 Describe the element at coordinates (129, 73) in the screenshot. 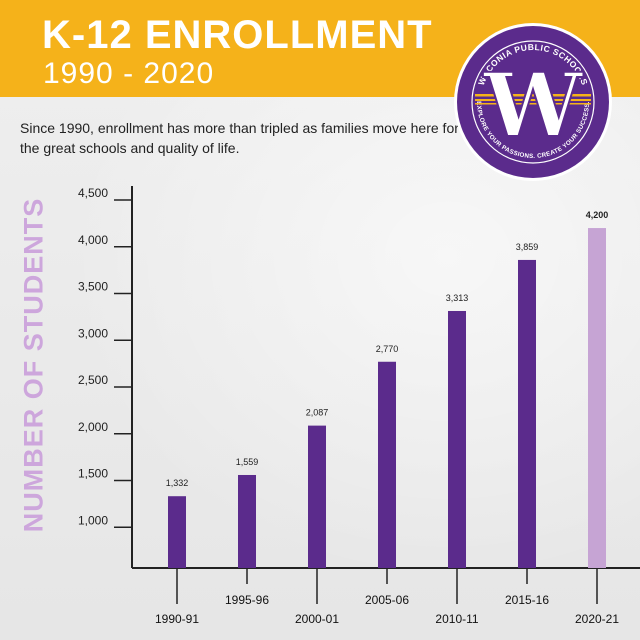

I see `page-subtitle: 1990 - 2020` at that location.